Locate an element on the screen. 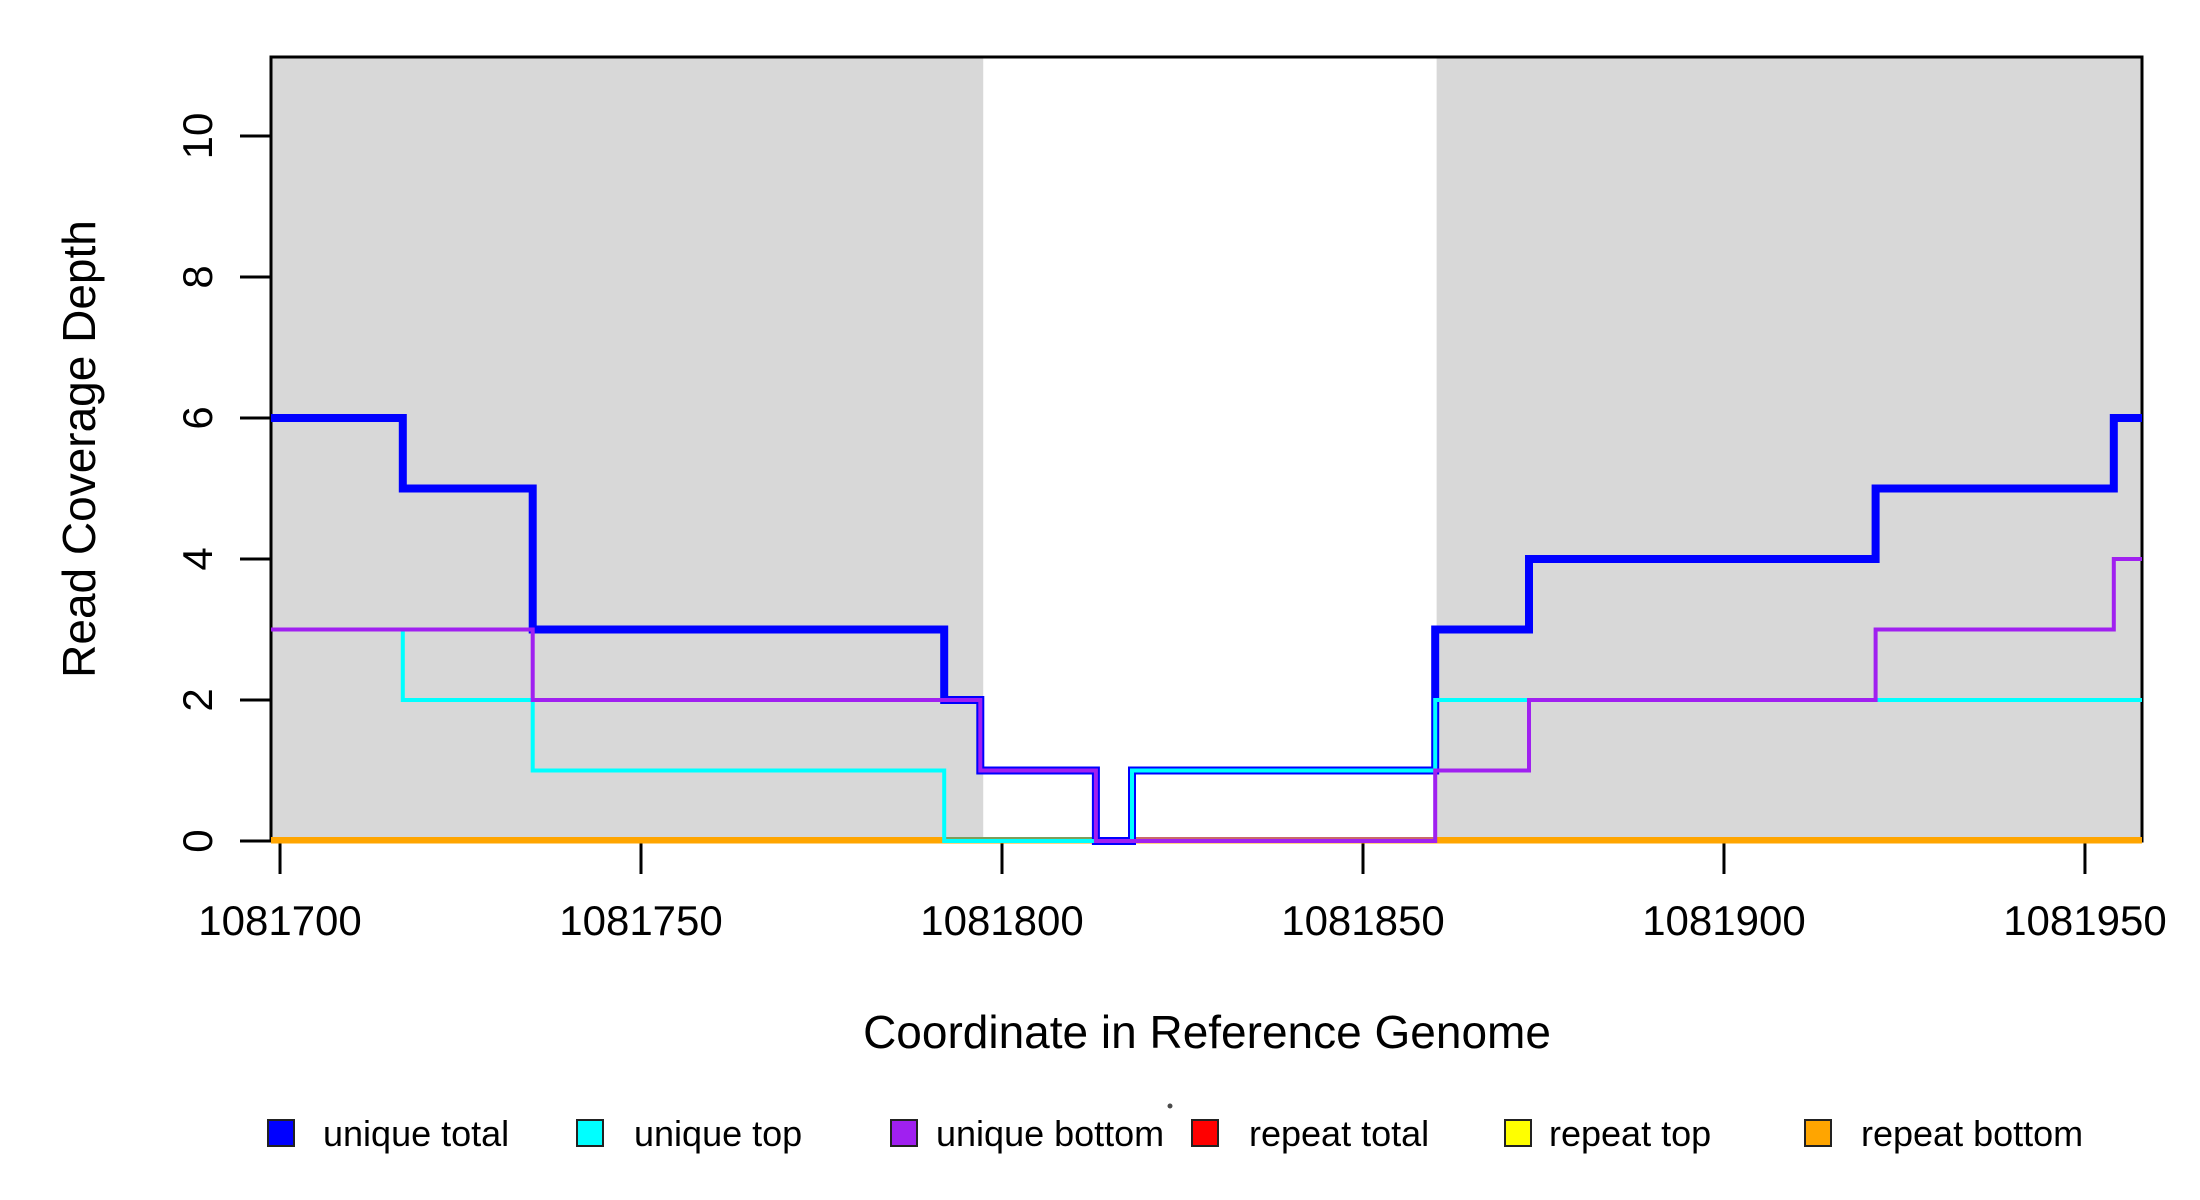 This screenshot has width=2200, height=1200. legend-swatch-repeat-top is located at coordinates (1518, 1133).